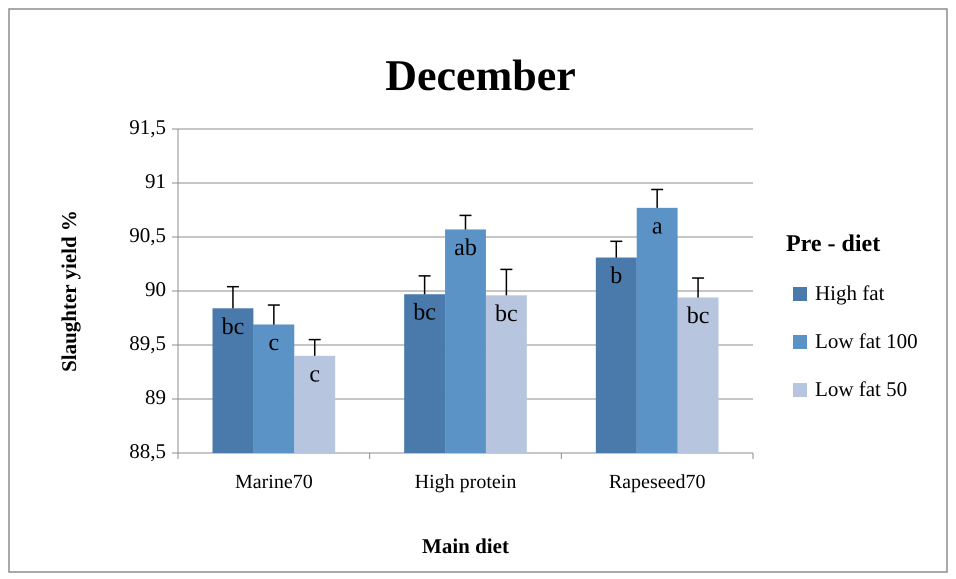  Describe the element at coordinates (155, 180) in the screenshot. I see `y-tick-label: 91` at that location.